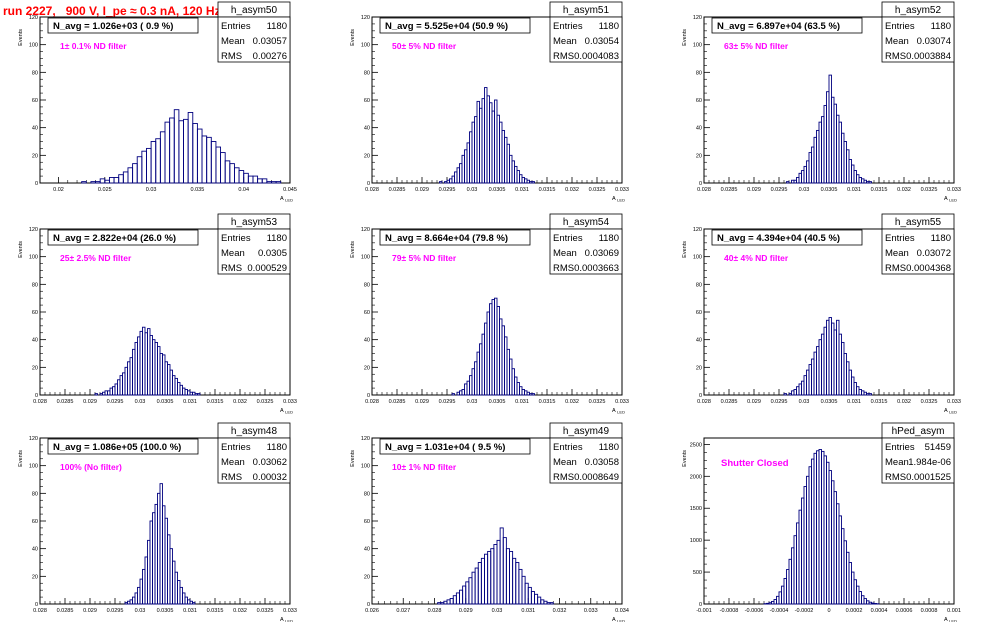  I want to click on x-tick-label: 0.026, so click(372, 611).